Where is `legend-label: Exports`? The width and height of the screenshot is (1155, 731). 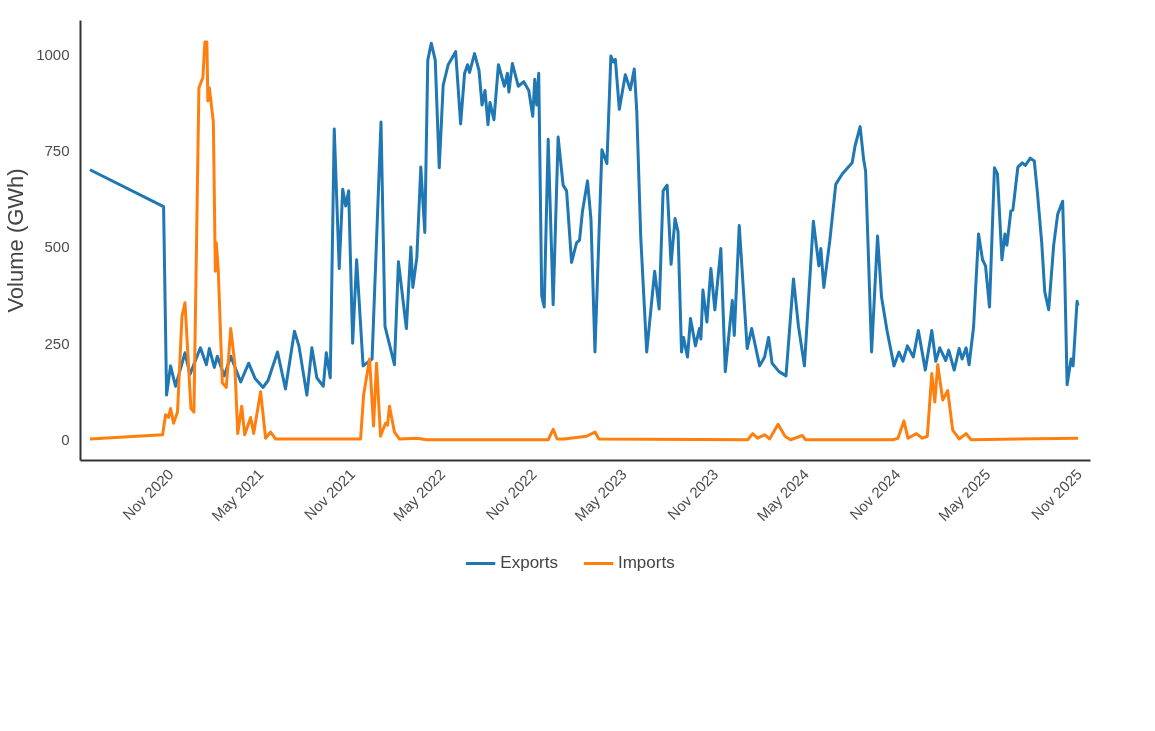
legend-label: Exports is located at coordinates (529, 563).